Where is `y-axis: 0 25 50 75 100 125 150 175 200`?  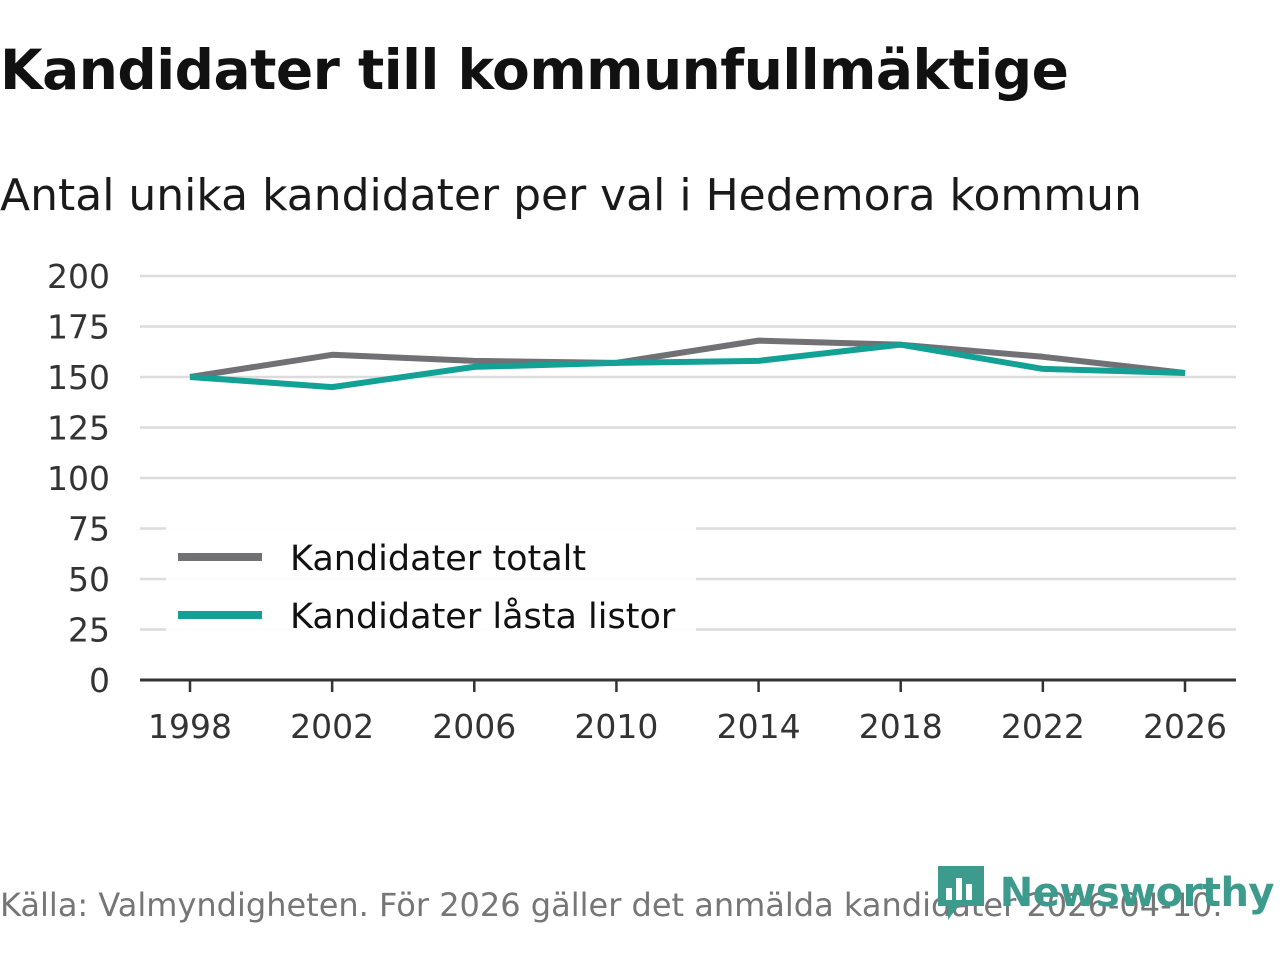 y-axis: 0 25 50 75 100 125 150 175 200 is located at coordinates (78, 478).